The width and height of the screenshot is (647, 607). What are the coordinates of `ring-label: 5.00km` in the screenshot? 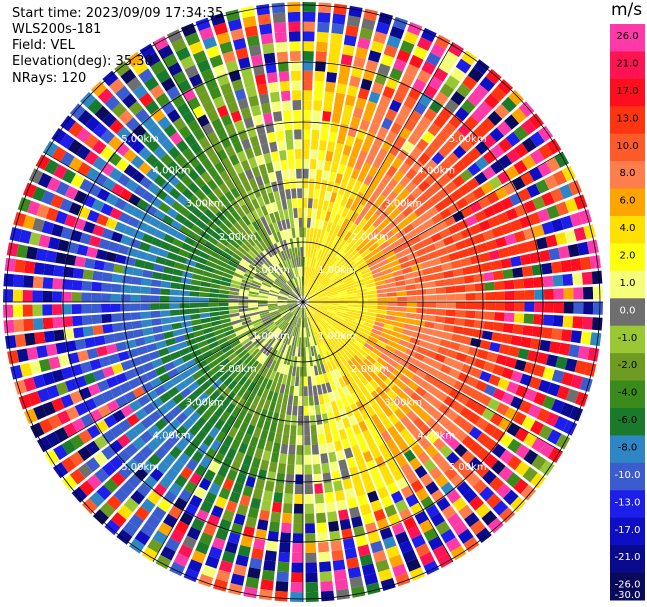 It's located at (140, 139).